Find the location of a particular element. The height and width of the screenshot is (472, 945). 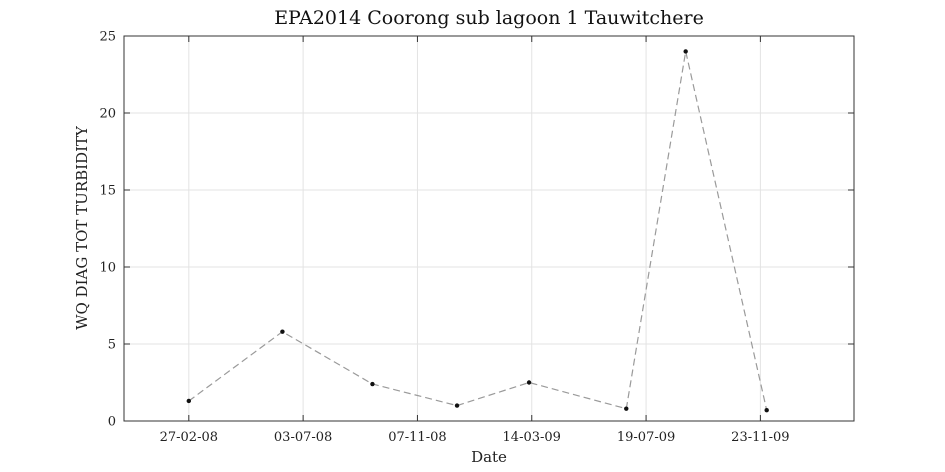

y-tick-label: 10 is located at coordinates (107, 268).